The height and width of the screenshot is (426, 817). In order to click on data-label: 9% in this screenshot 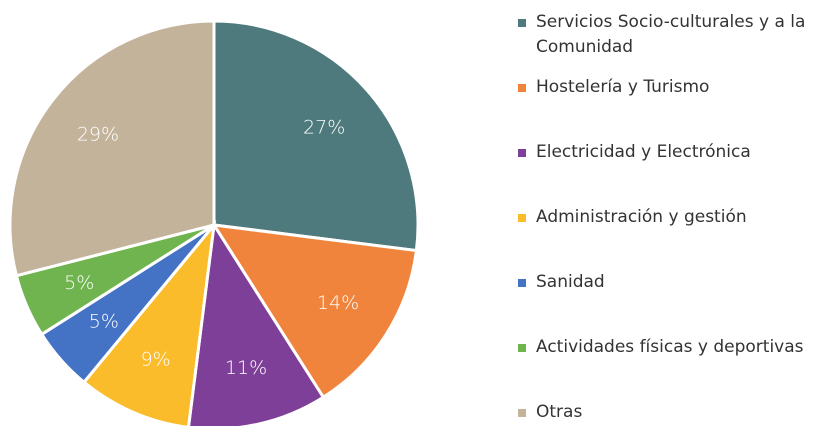, I will do `click(156, 359)`.